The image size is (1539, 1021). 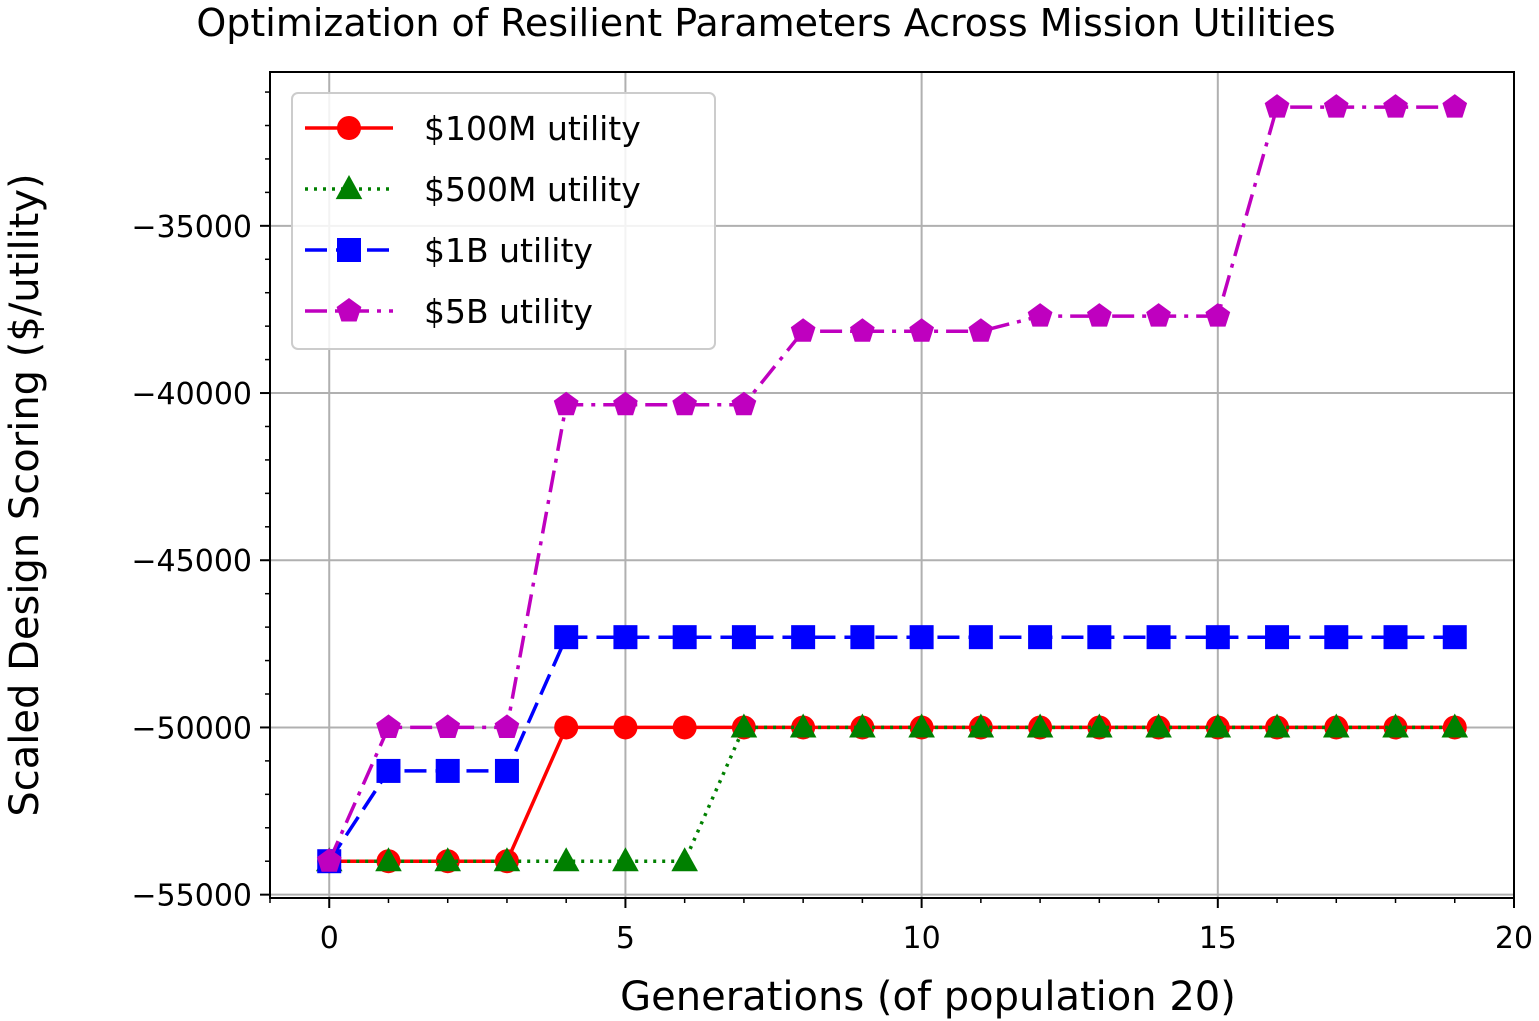 I want to click on legend-label: $500M utility, so click(x=532, y=189).